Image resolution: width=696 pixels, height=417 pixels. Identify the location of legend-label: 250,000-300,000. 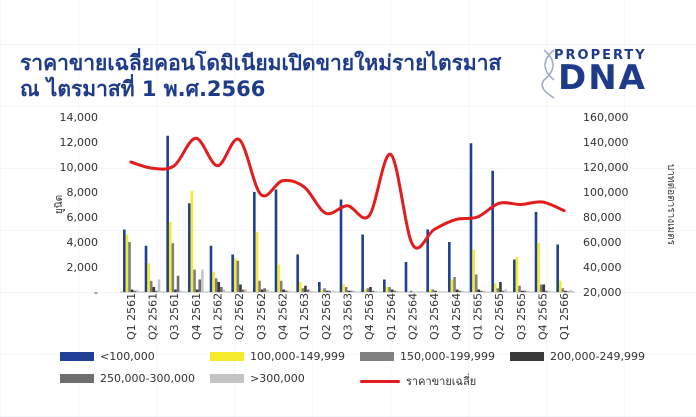
(147, 378).